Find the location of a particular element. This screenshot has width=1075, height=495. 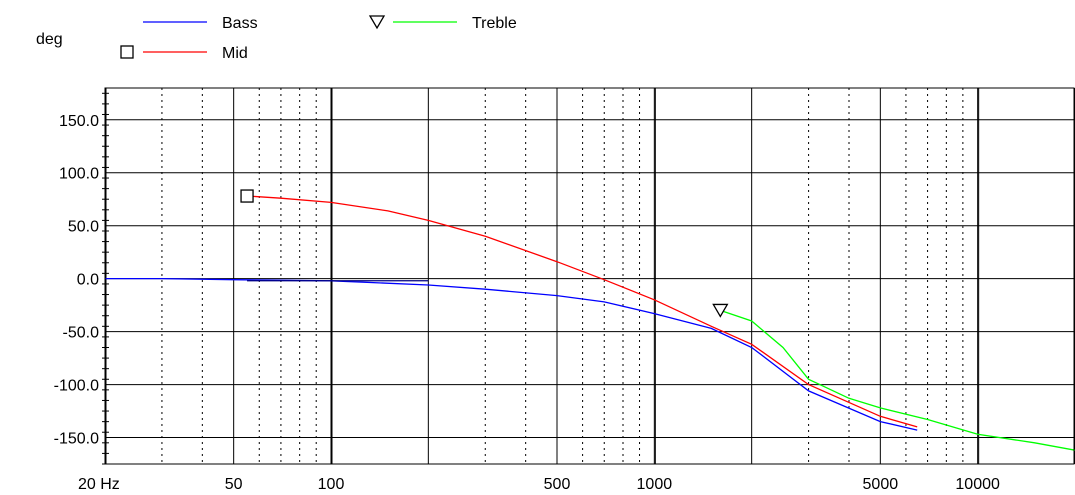

legend-entry-mid: Mid is located at coordinates (184, 53).